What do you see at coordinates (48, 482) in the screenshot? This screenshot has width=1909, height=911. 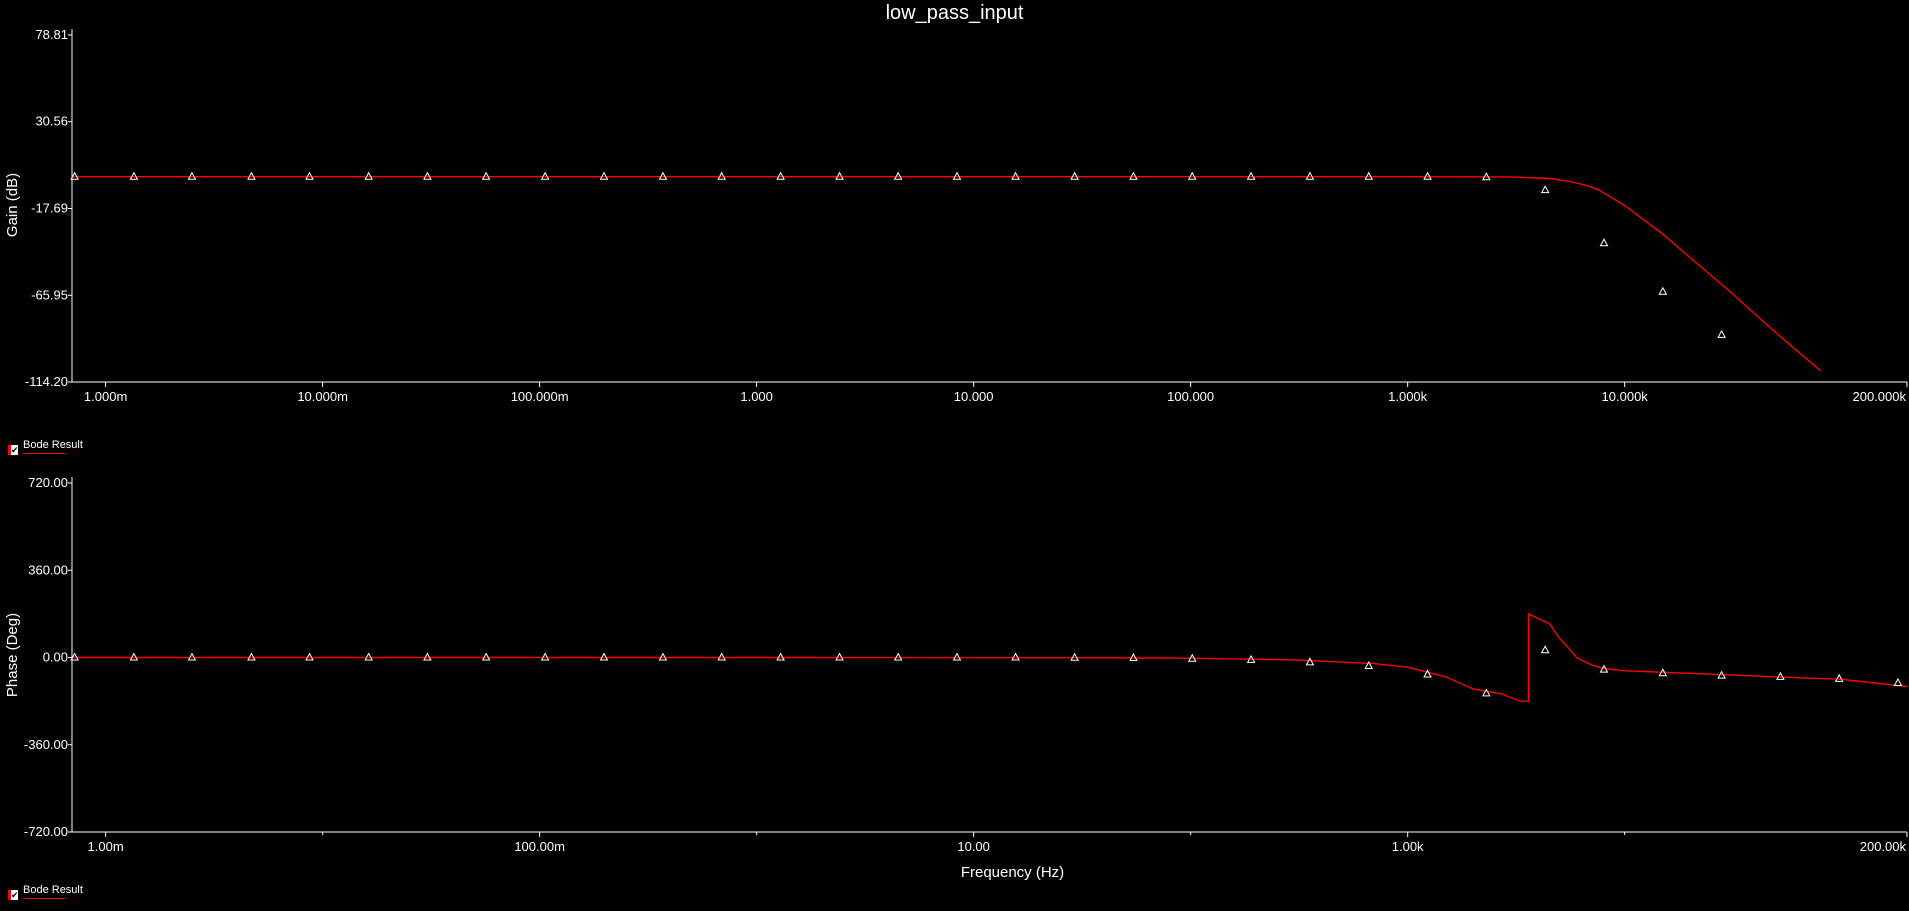 I see `y-tick-label: 720.00` at bounding box center [48, 482].